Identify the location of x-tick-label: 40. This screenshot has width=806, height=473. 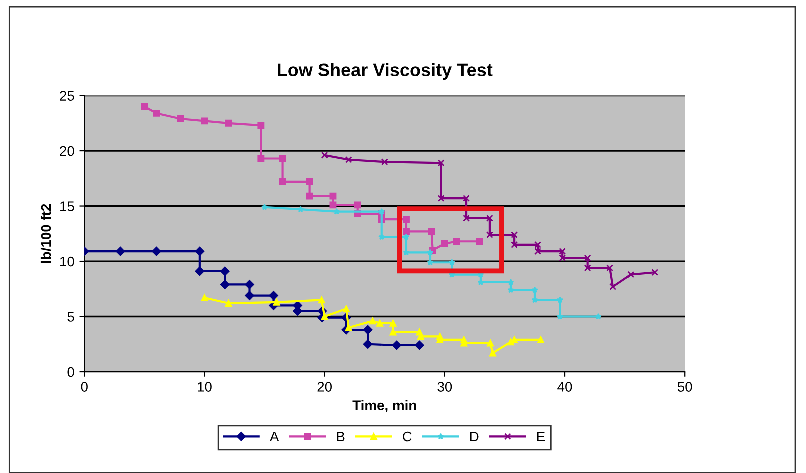
(565, 387).